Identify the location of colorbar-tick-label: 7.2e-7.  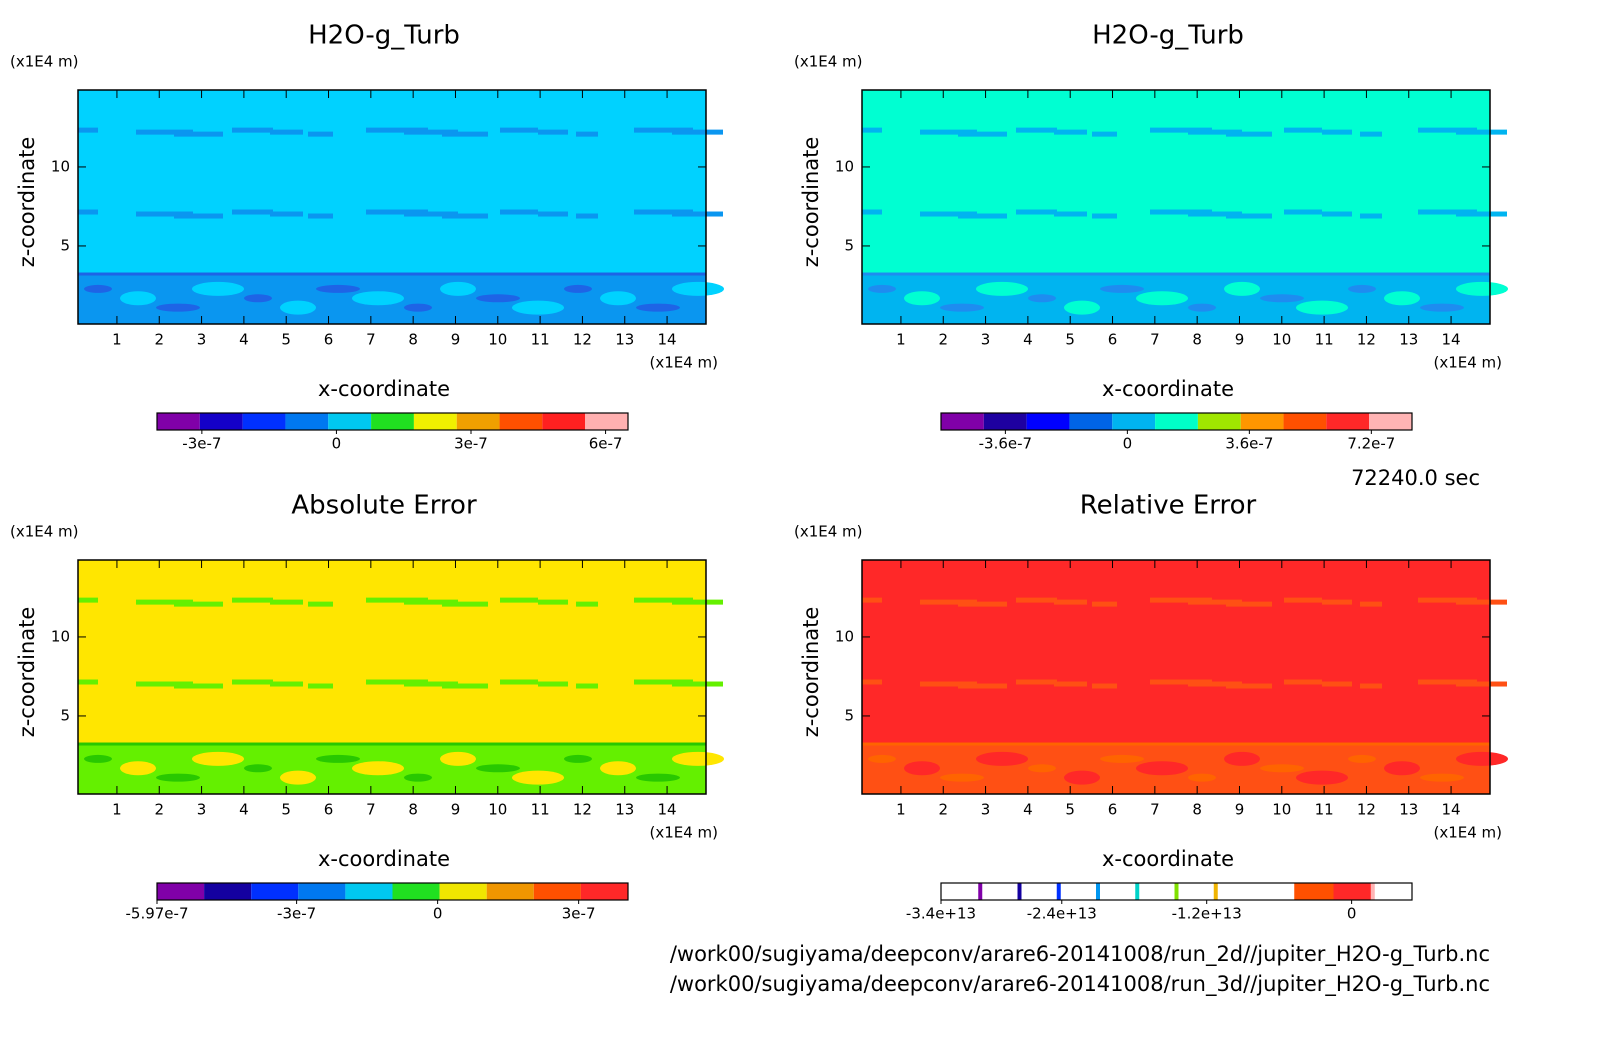
(1371, 444).